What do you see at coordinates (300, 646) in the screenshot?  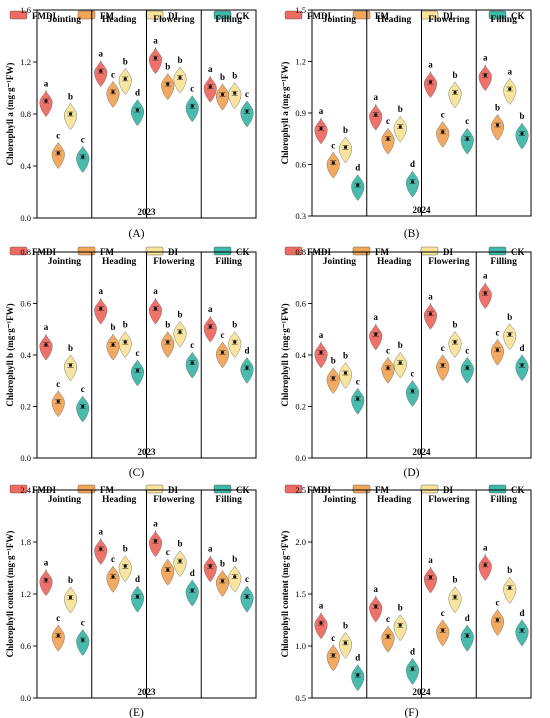 I see `y-tick-label: 1.0` at bounding box center [300, 646].